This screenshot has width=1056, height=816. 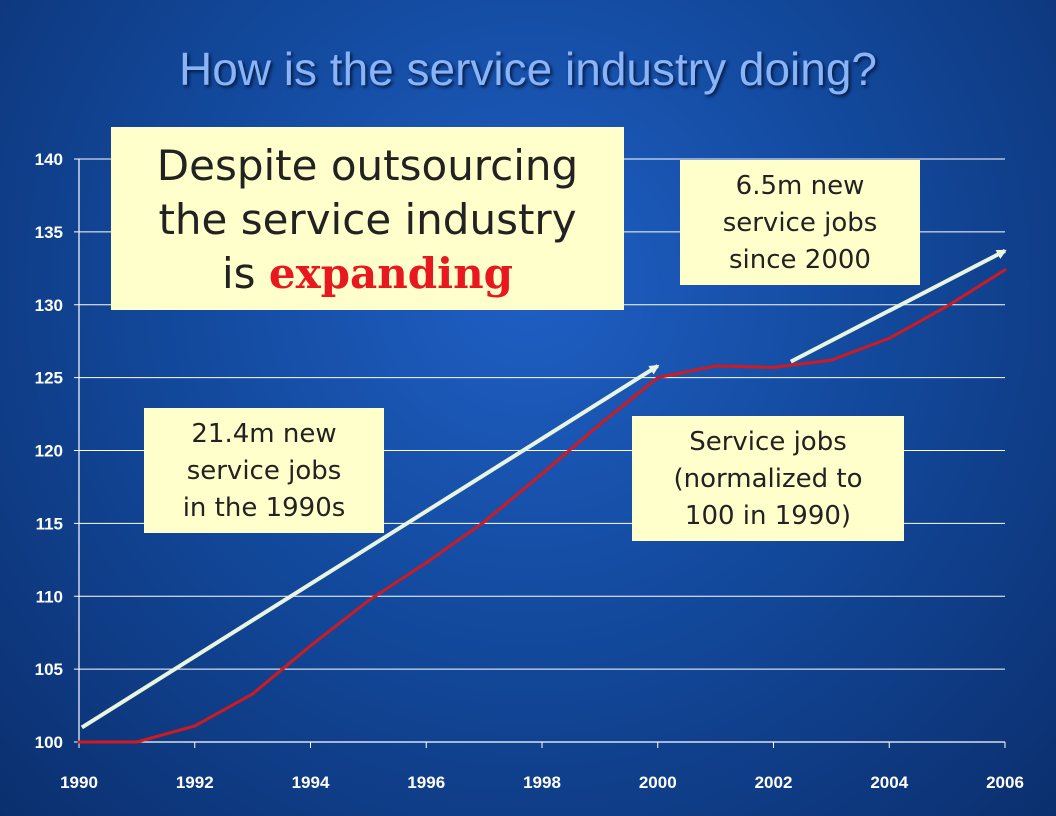 What do you see at coordinates (658, 378) in the screenshot?
I see `data-point-2000` at bounding box center [658, 378].